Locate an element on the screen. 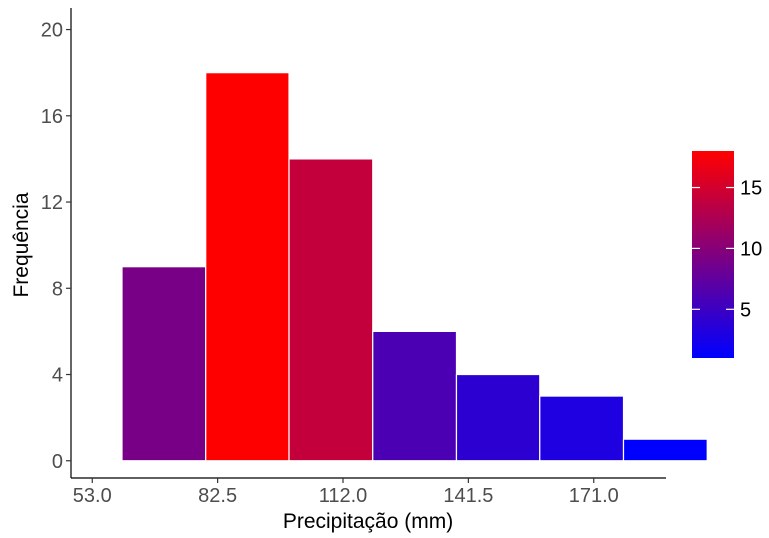 This screenshot has width=769, height=538. y-tick-label: 16 is located at coordinates (52, 117).